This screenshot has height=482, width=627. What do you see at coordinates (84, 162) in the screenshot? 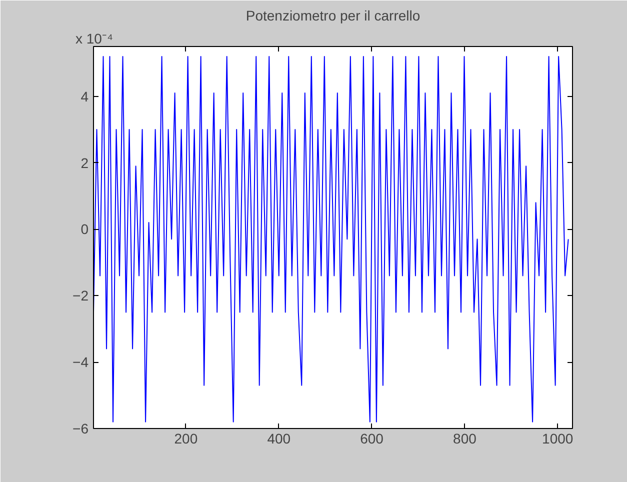
I see `y-tick-label: 2` at bounding box center [84, 162].